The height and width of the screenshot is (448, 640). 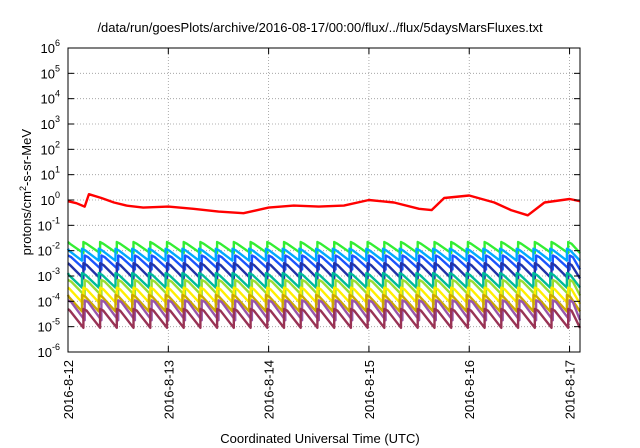 What do you see at coordinates (49, 300) in the screenshot?
I see `y-tick-label: 10⁻⁴` at bounding box center [49, 300].